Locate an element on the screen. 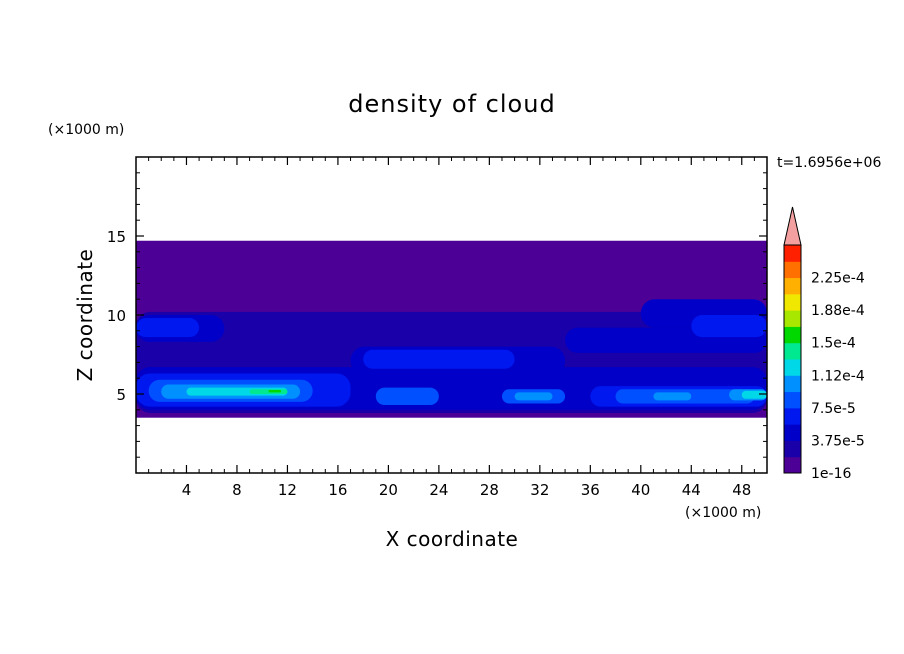  x-tick-label: 36 is located at coordinates (590, 490).